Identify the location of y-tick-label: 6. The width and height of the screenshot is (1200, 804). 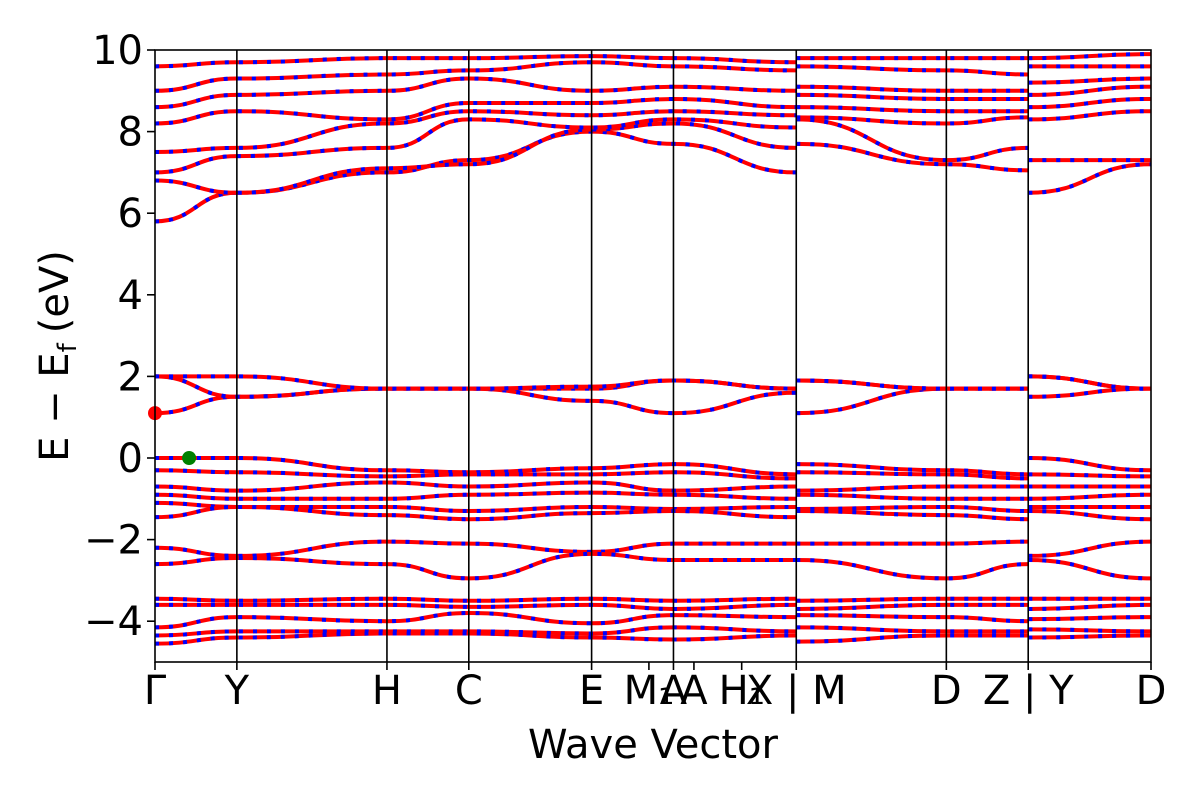
(130, 214).